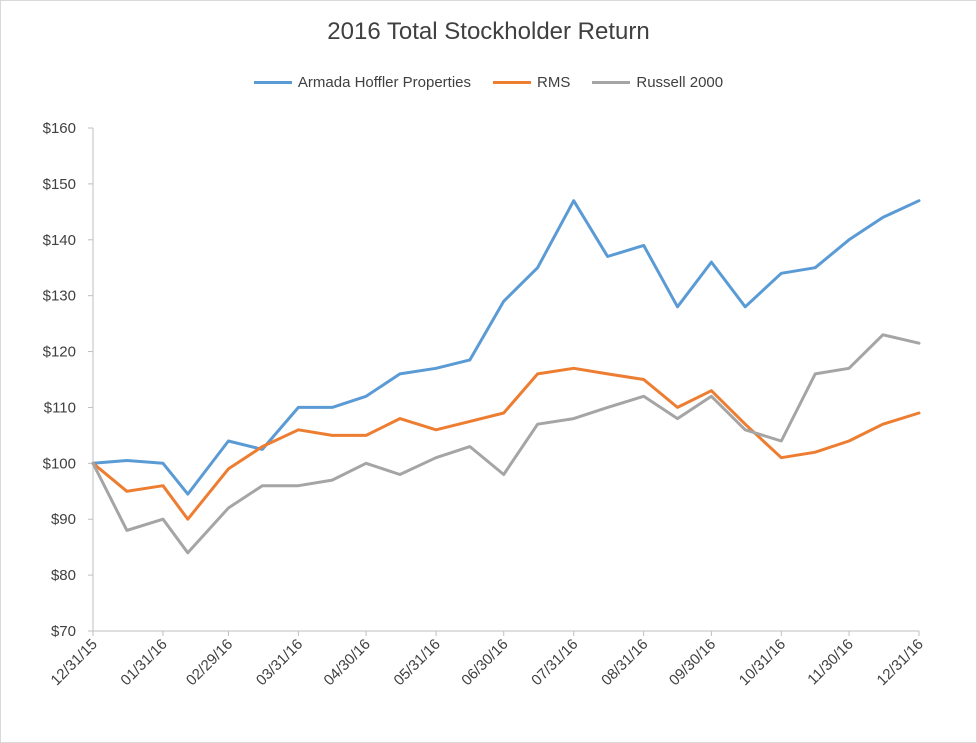 The image size is (977, 743). I want to click on x-tick-label: 06/30/16, so click(484, 662).